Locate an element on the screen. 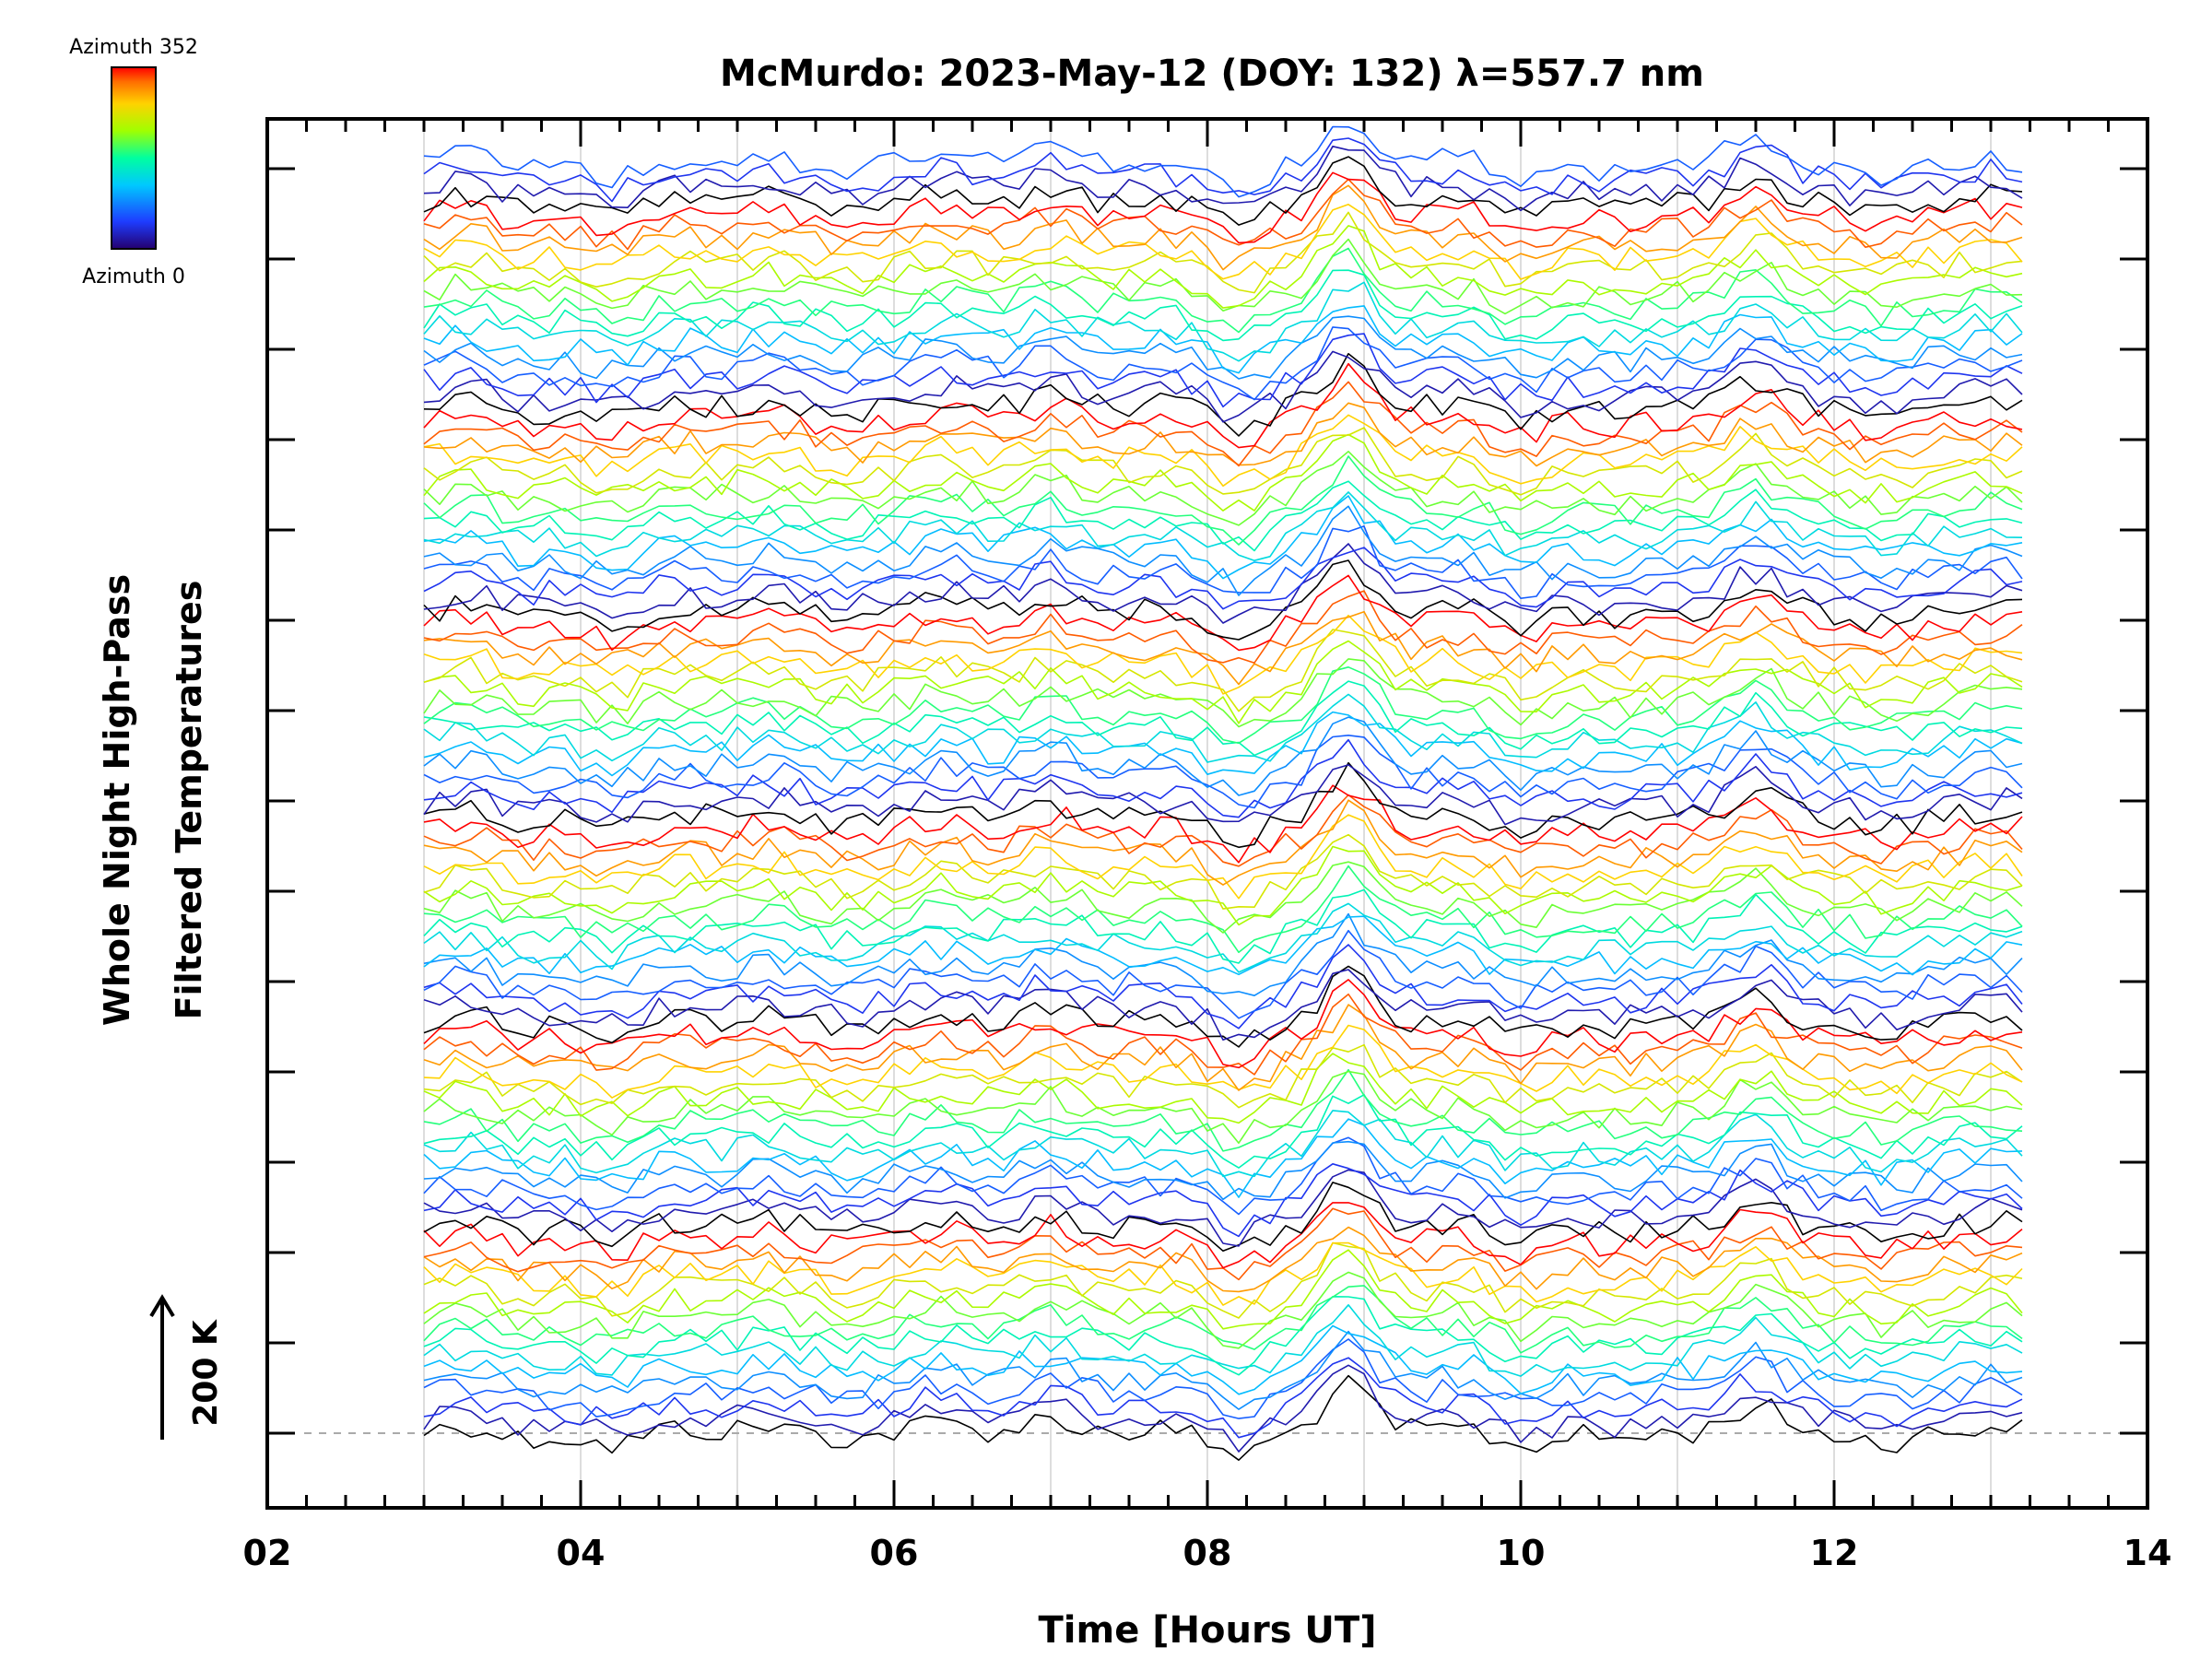 This screenshot has height=1659, width=2212. scale-arrow is located at coordinates (162, 1367).